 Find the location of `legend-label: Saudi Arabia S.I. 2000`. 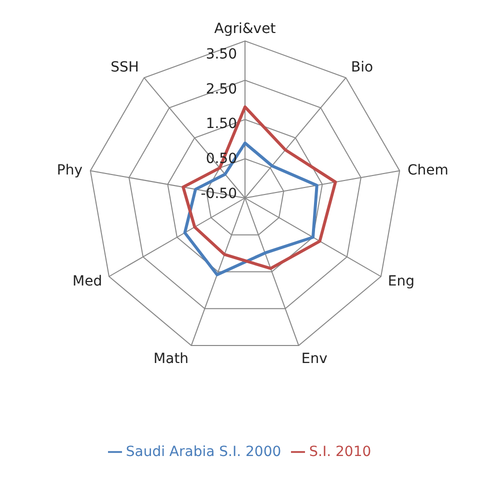

legend-label: Saudi Arabia S.I. 2000 is located at coordinates (204, 452).